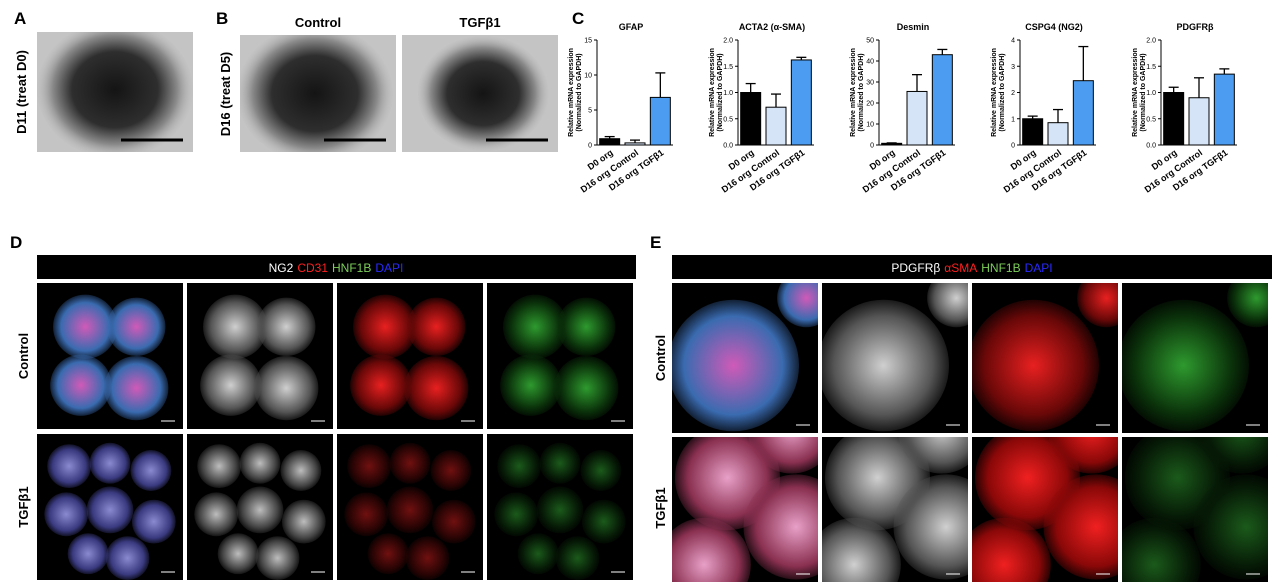 The height and width of the screenshot is (583, 1279). I want to click on column-label: Control, so click(318, 22).